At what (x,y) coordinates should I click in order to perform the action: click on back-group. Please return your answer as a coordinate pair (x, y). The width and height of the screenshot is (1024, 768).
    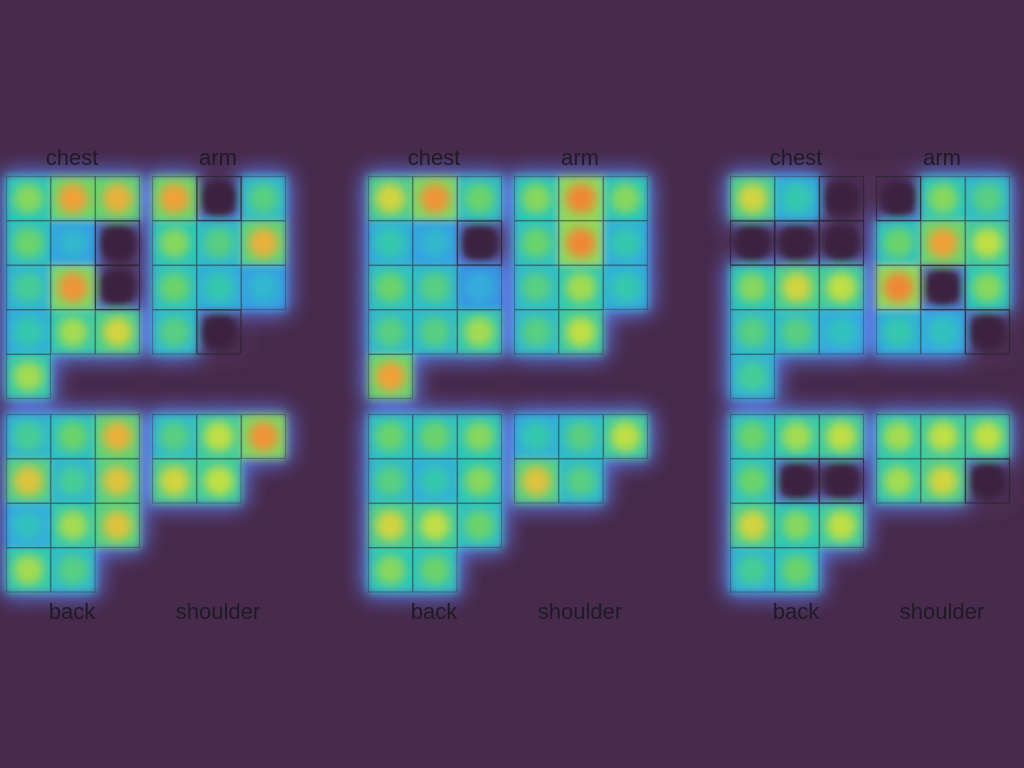
    Looking at the image, I should click on (73, 503).